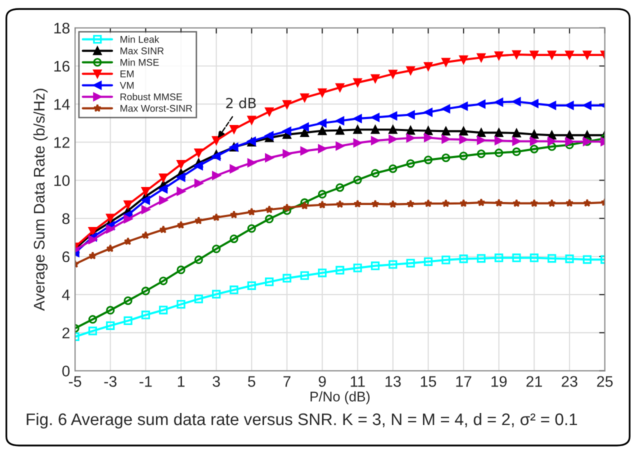 This screenshot has height=450, width=636. Describe the element at coordinates (151, 96) in the screenshot. I see `legend-label: Robust MMSE` at that location.